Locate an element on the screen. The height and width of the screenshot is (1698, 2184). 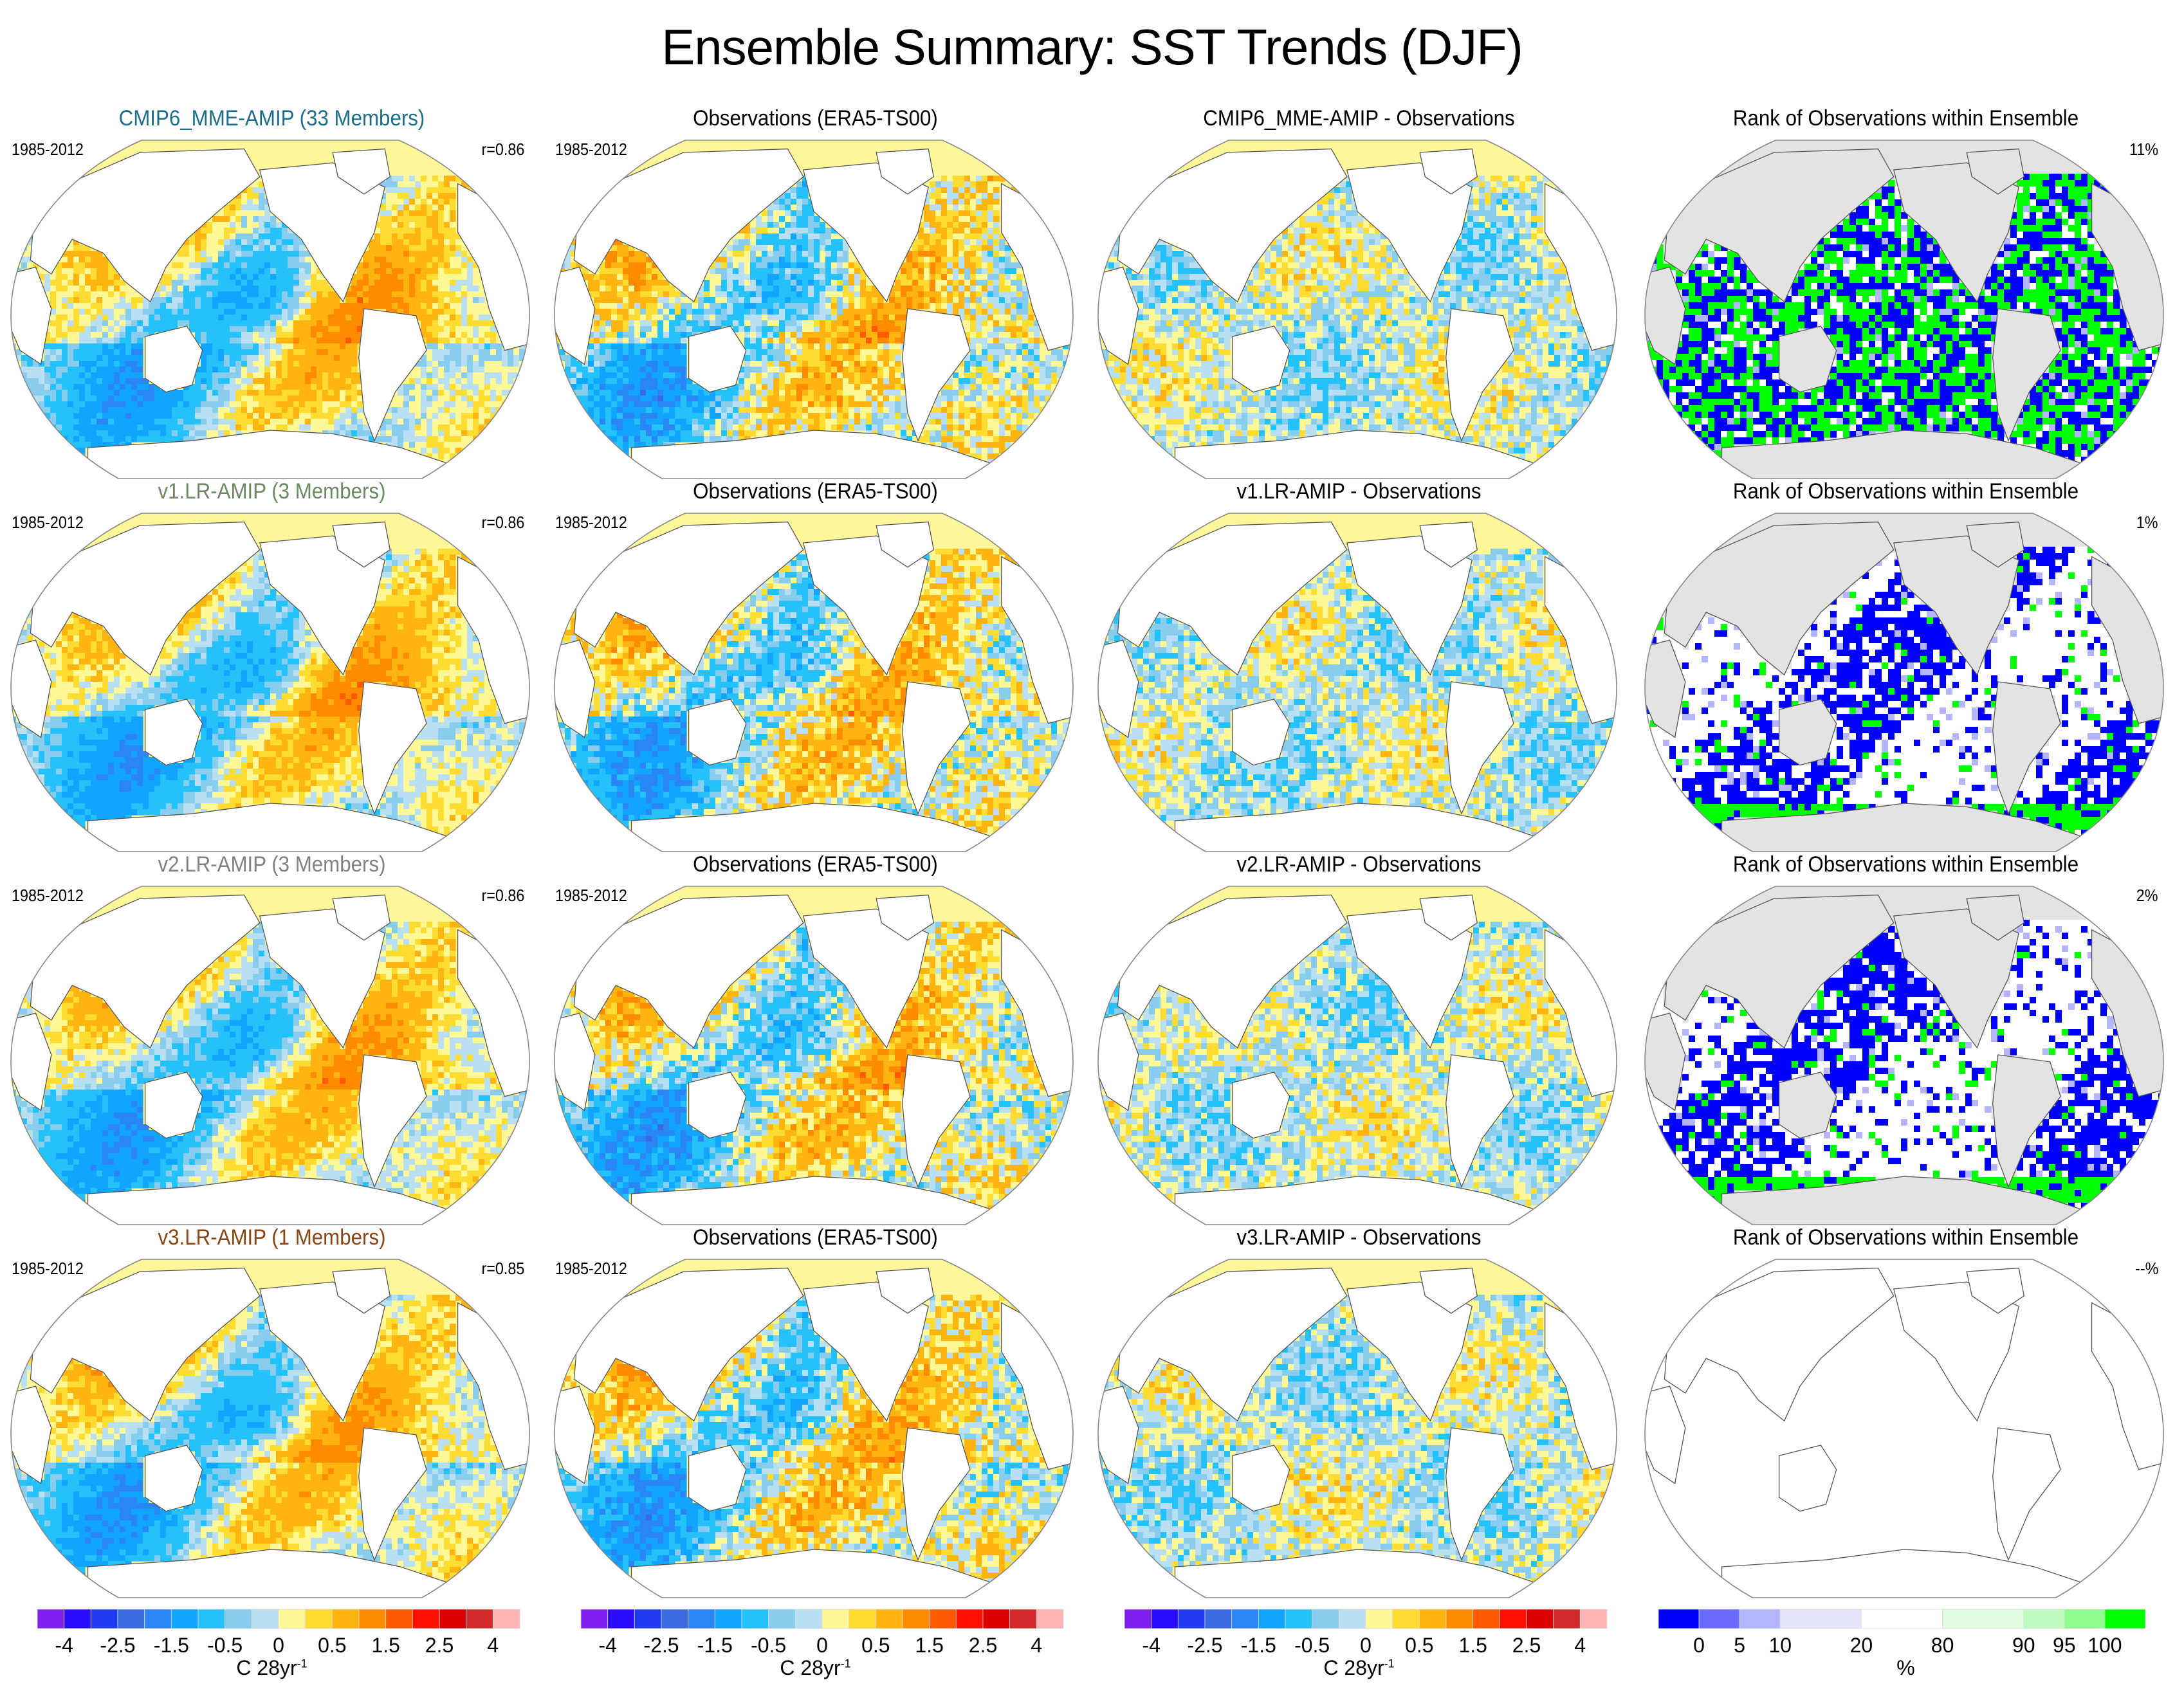
panel-obs-row4: Observations (ERA5-TS00) 1985-2012 is located at coordinates (816, 1411).